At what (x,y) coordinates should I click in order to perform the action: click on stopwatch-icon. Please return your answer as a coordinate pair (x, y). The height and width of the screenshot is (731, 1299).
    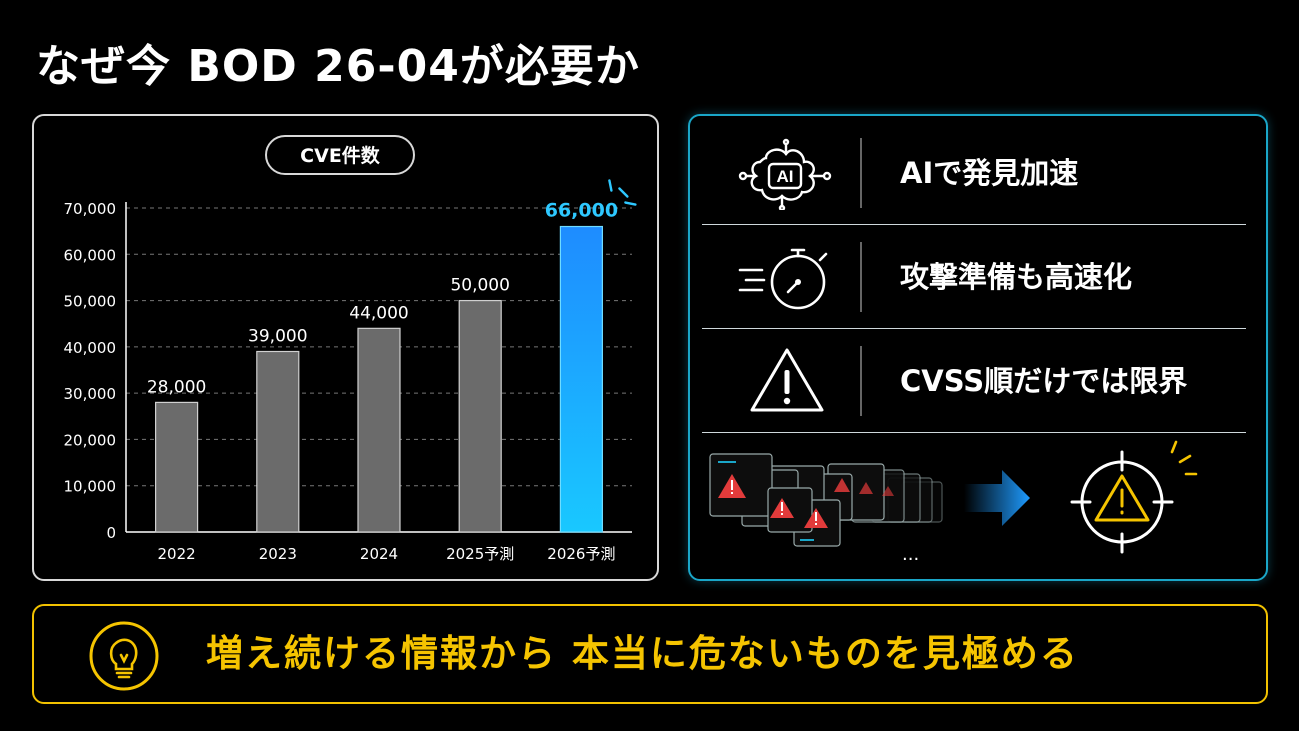
    Looking at the image, I should click on (783, 279).